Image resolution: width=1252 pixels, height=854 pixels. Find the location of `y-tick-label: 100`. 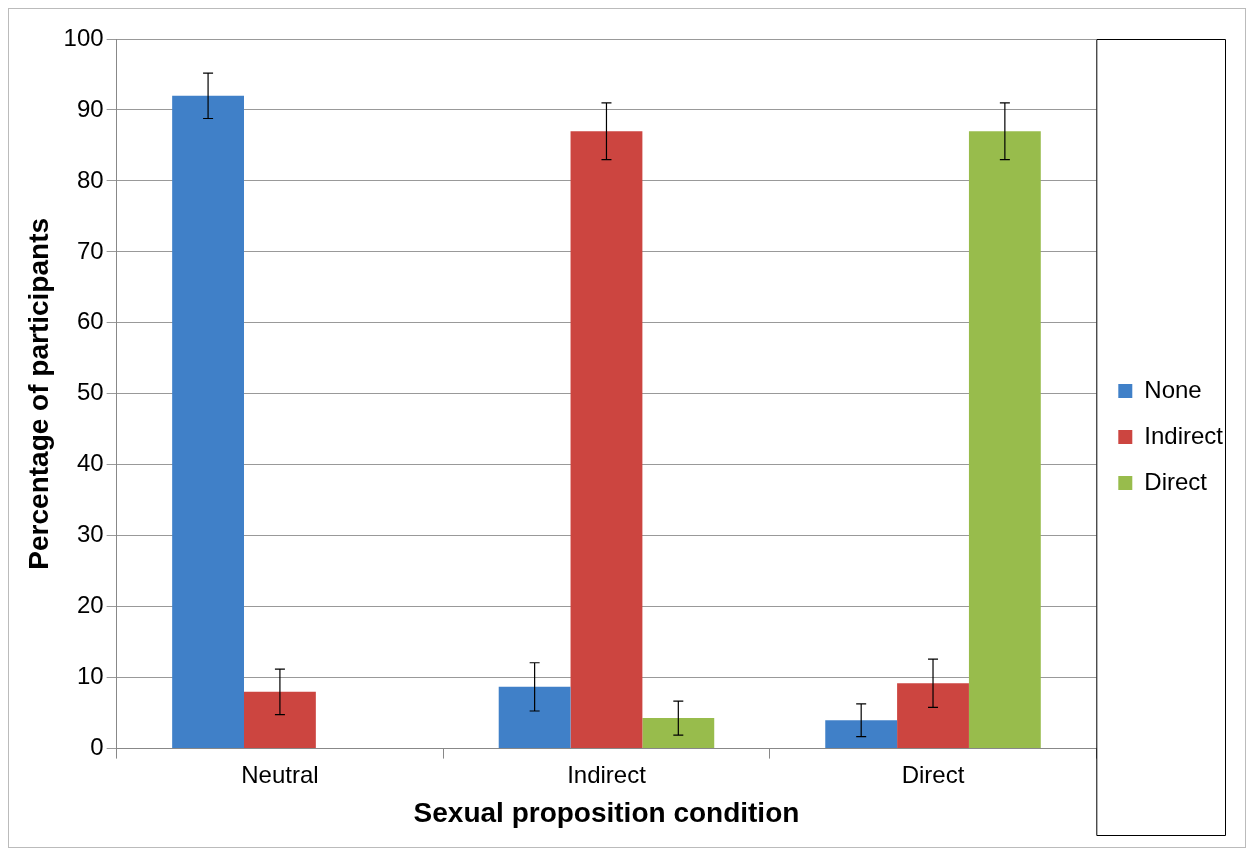

y-tick-label: 100 is located at coordinates (83, 37).